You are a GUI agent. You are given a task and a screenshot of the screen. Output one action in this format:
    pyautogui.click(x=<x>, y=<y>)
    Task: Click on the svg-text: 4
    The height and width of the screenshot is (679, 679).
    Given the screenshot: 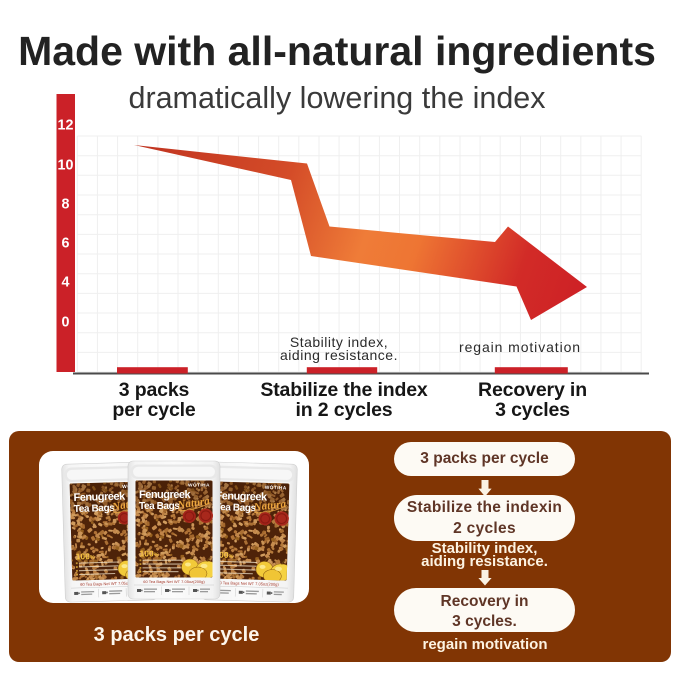 What is the action you would take?
    pyautogui.click(x=66, y=283)
    